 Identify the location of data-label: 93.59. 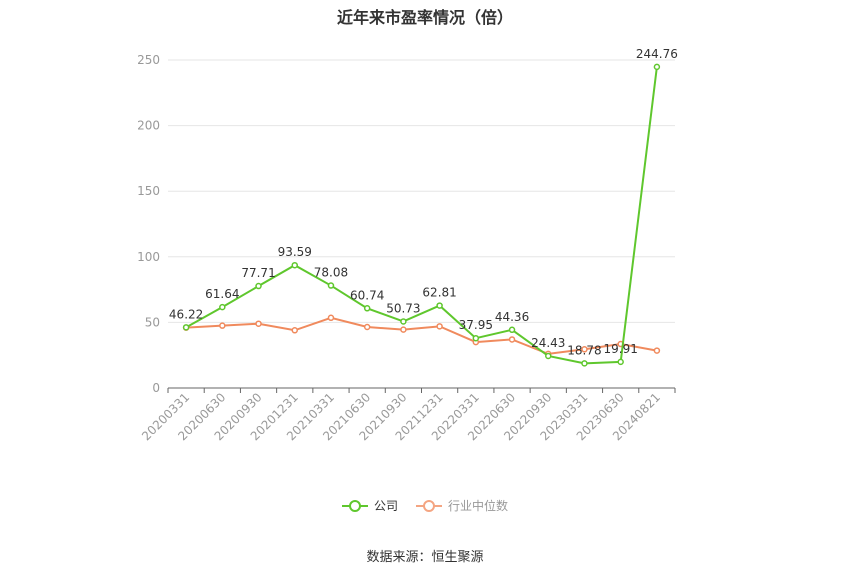
(295, 252).